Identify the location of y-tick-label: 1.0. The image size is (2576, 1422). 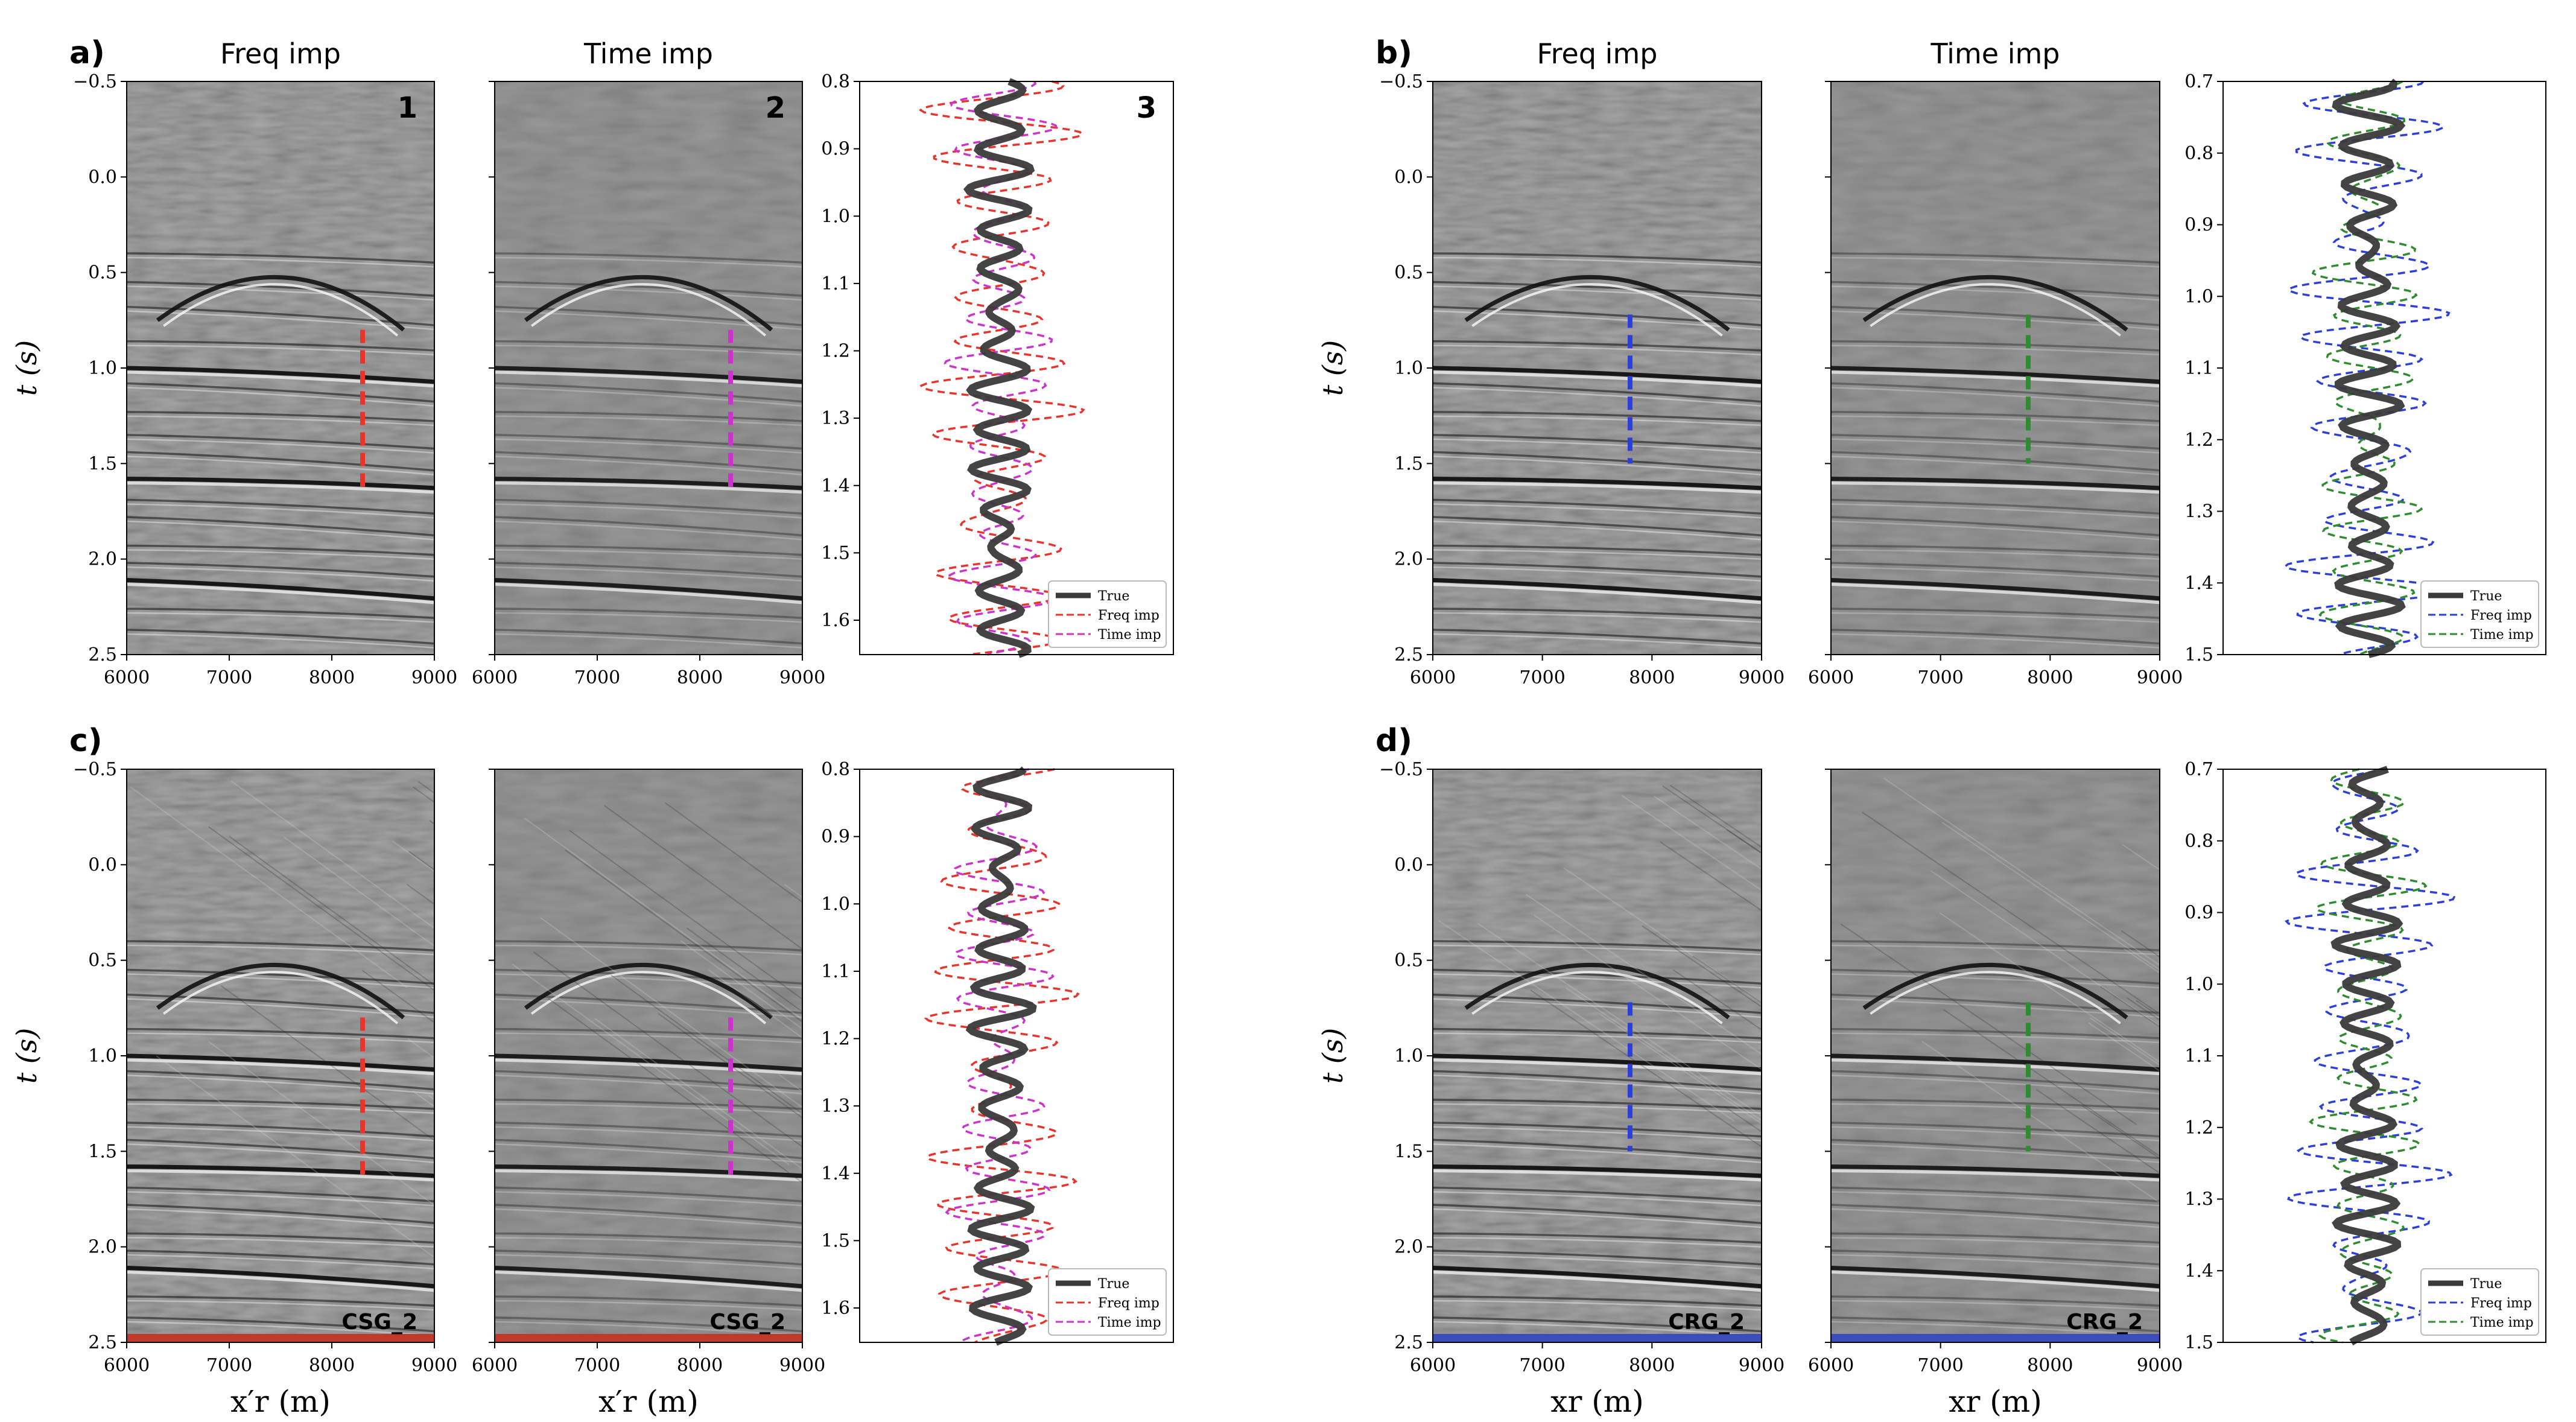
(1409, 368).